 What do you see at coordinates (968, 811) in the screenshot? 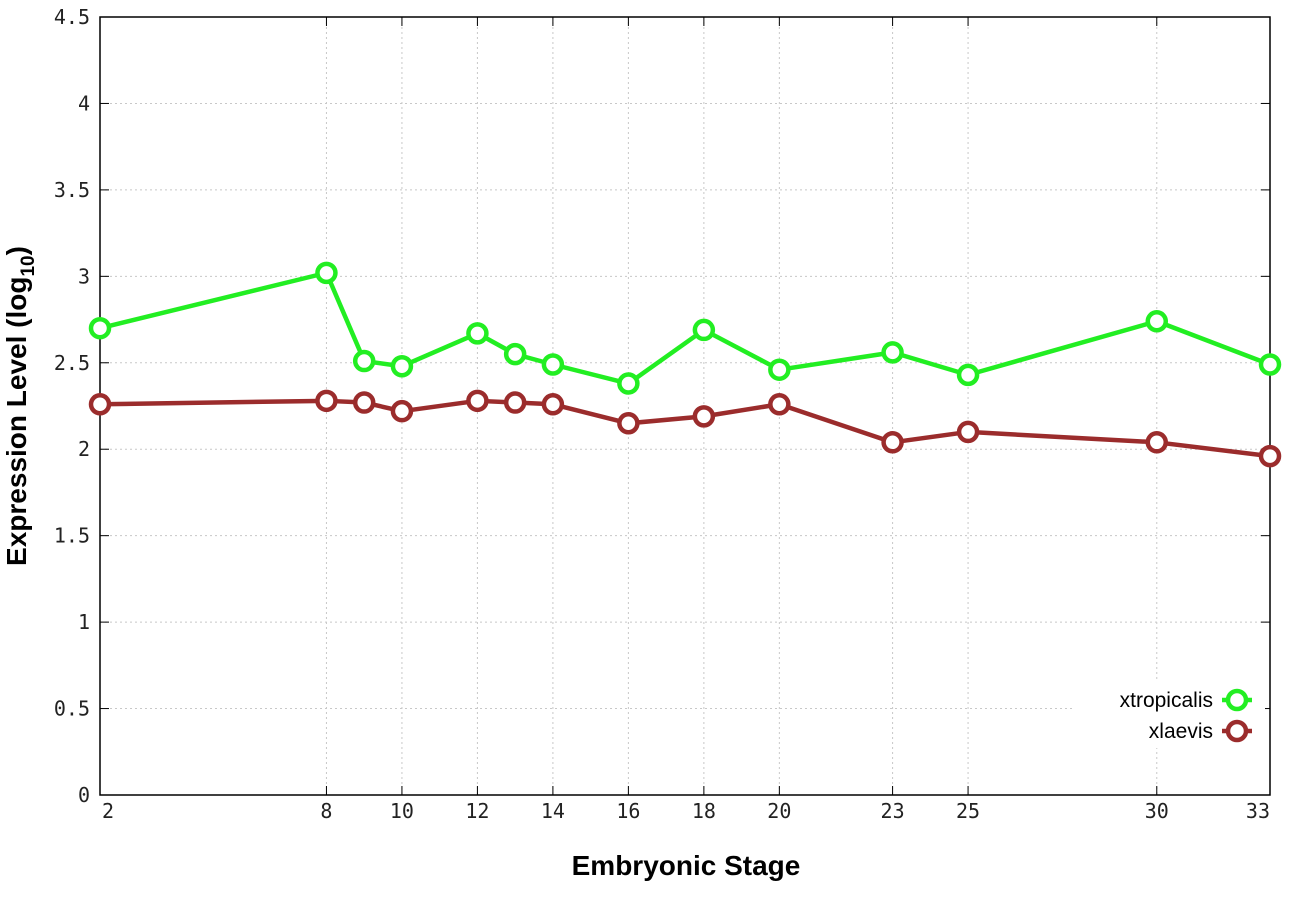
I see `x-tick-label: 25` at bounding box center [968, 811].